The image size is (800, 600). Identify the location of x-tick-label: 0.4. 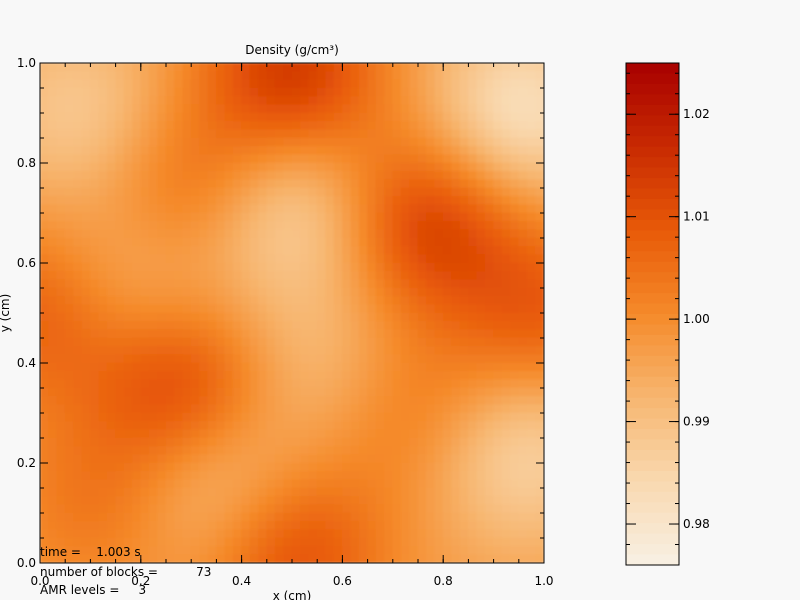
(241, 581).